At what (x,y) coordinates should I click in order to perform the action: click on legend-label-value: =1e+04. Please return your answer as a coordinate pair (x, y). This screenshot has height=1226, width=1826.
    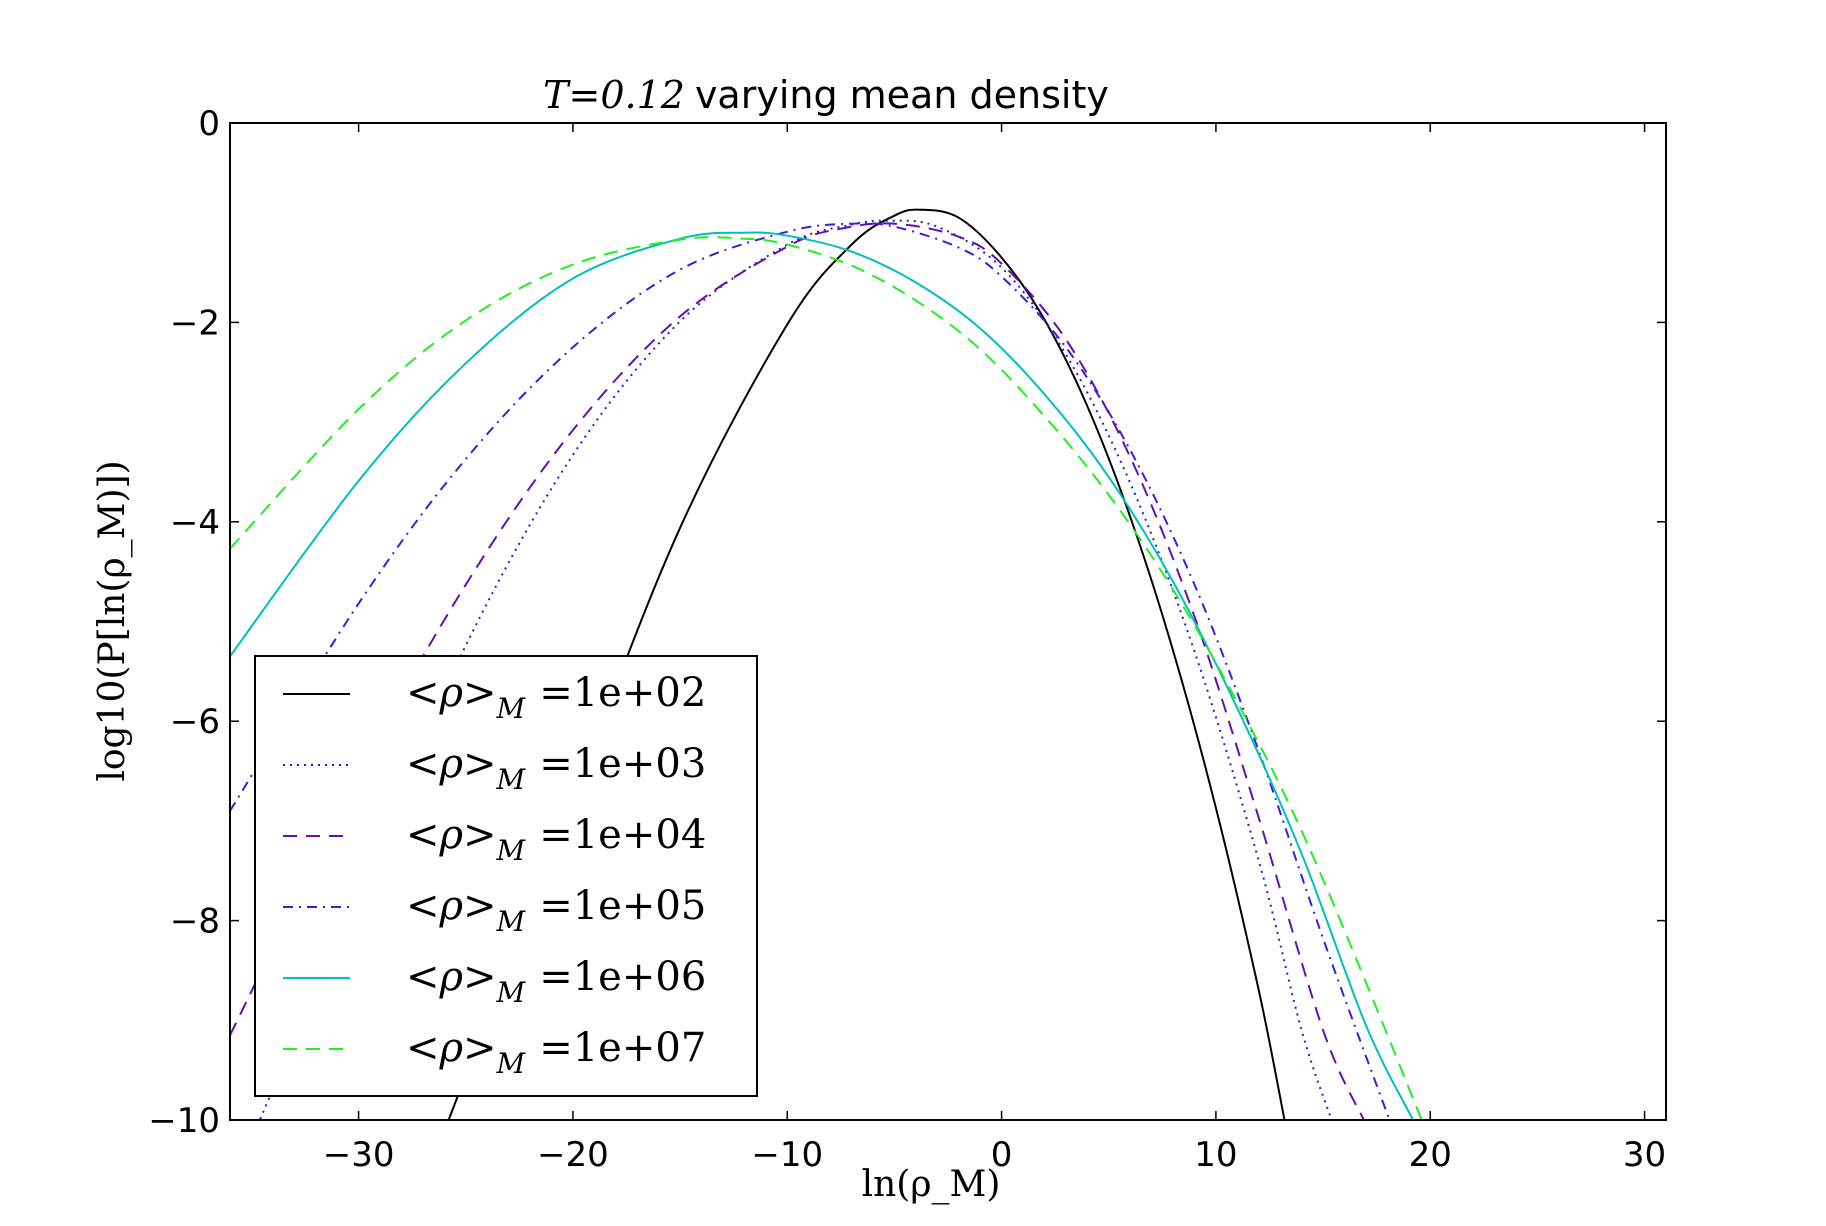
    Looking at the image, I should click on (622, 835).